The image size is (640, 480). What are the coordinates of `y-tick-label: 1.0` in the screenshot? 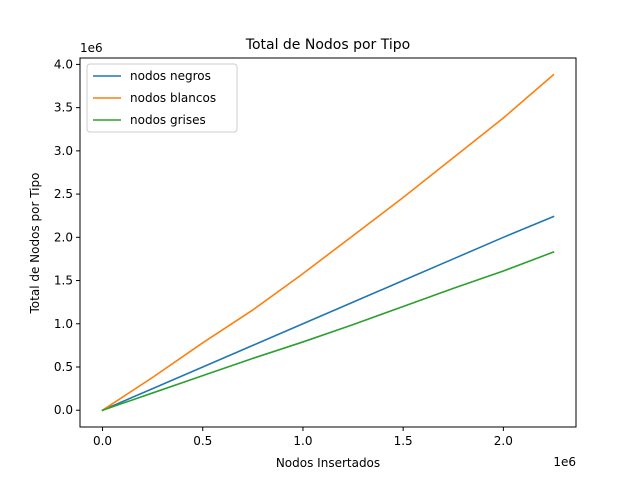 It's located at (63, 324).